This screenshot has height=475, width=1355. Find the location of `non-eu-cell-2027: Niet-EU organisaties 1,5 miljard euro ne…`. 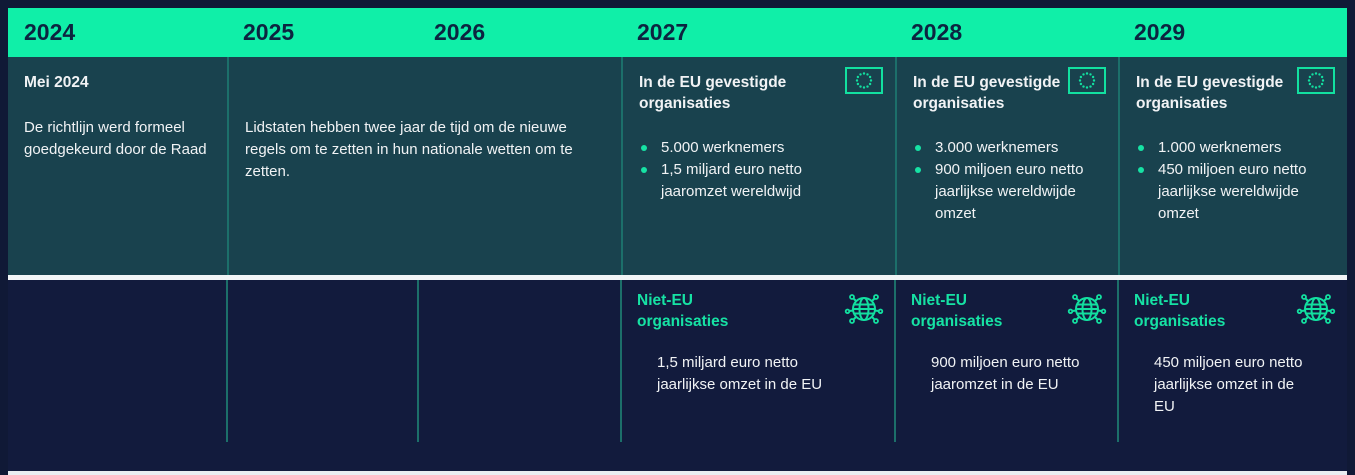

non-eu-cell-2027: Niet-EU organisaties 1,5 miljard euro ne… is located at coordinates (757, 377).